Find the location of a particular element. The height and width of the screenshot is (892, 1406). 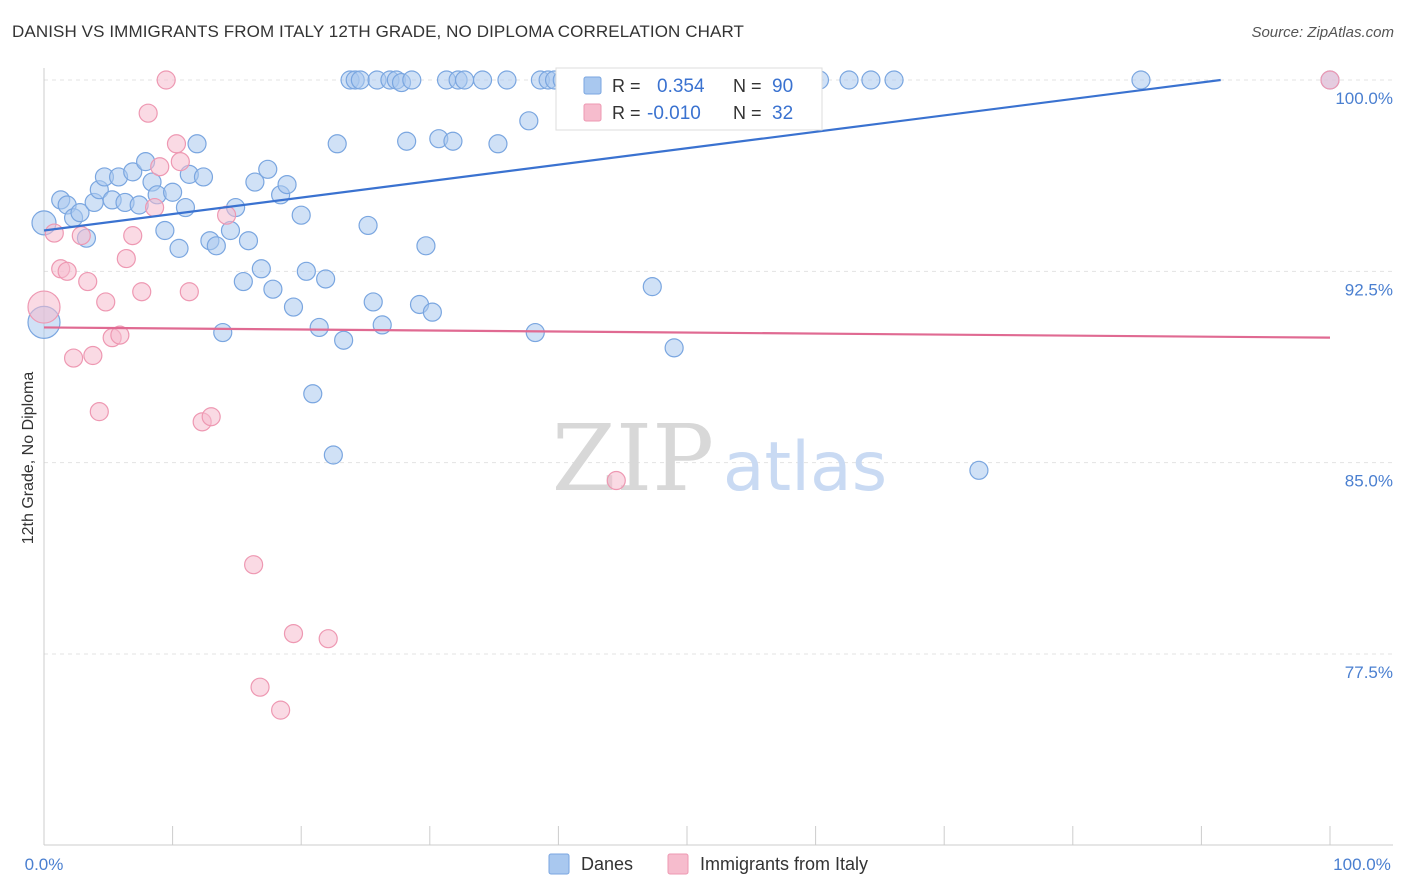

x-tick-label: 0.0% is located at coordinates (44, 864).